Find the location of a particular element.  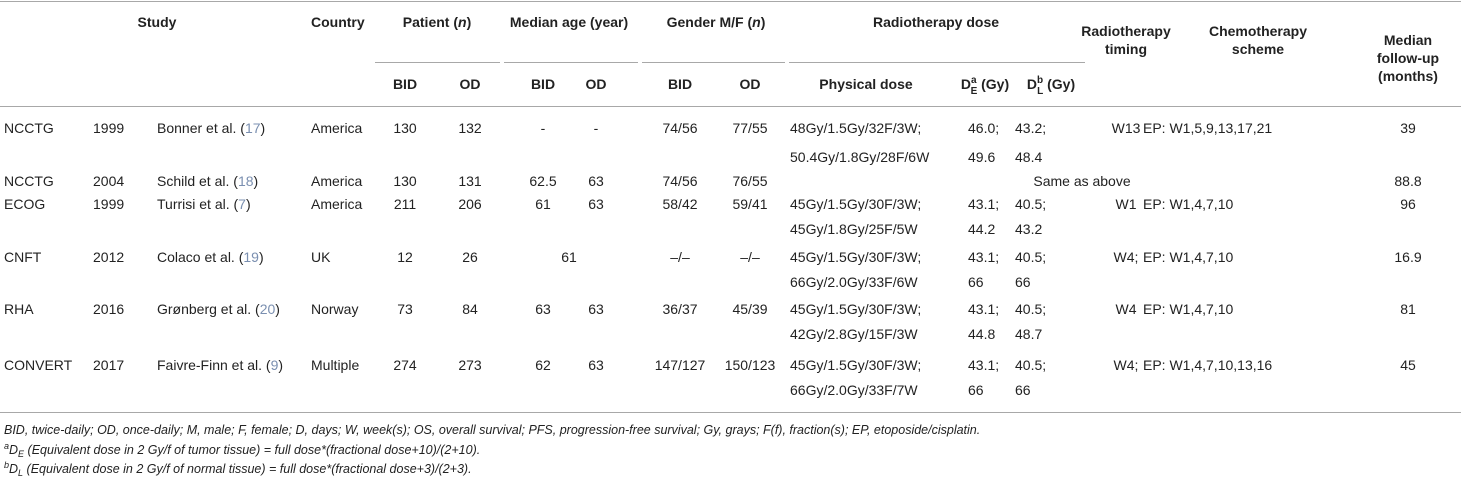

header-study: Study is located at coordinates (157, 22).